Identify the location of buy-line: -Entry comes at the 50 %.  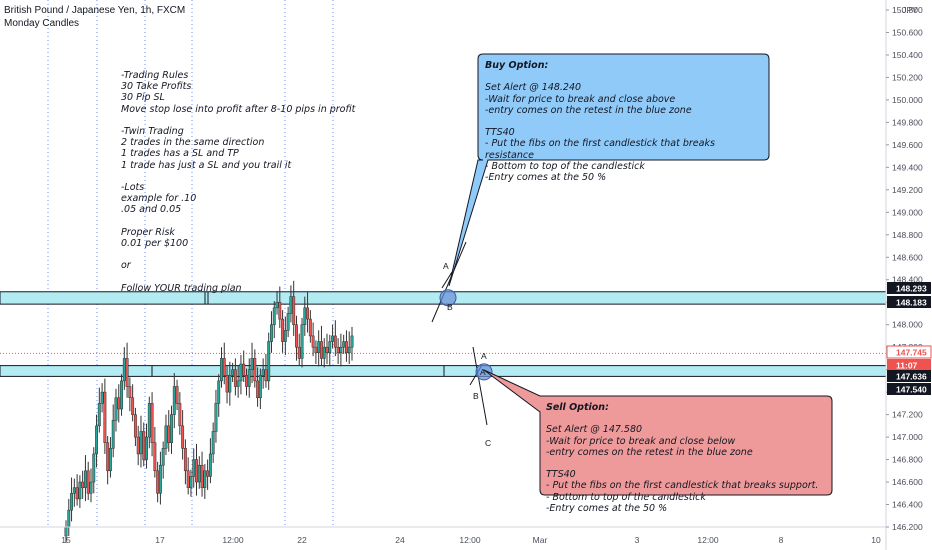
(546, 177).